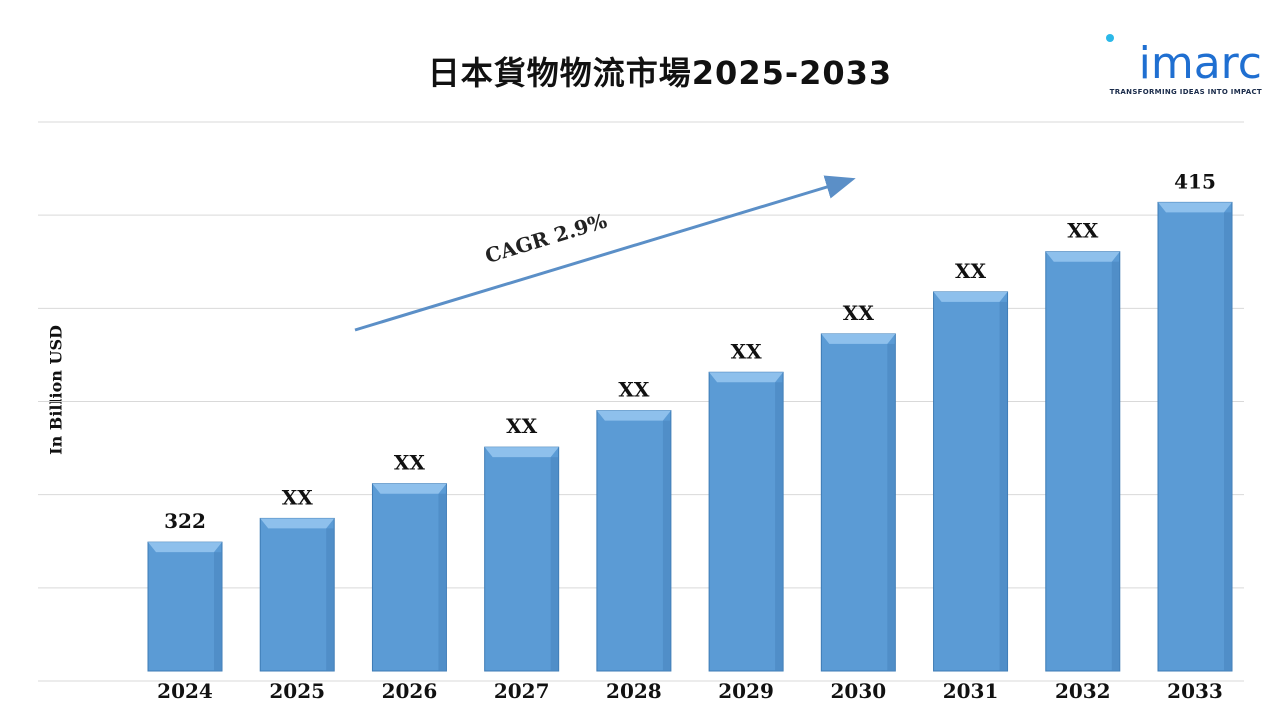  I want to click on x-tick-label: 2027, so click(522, 691).